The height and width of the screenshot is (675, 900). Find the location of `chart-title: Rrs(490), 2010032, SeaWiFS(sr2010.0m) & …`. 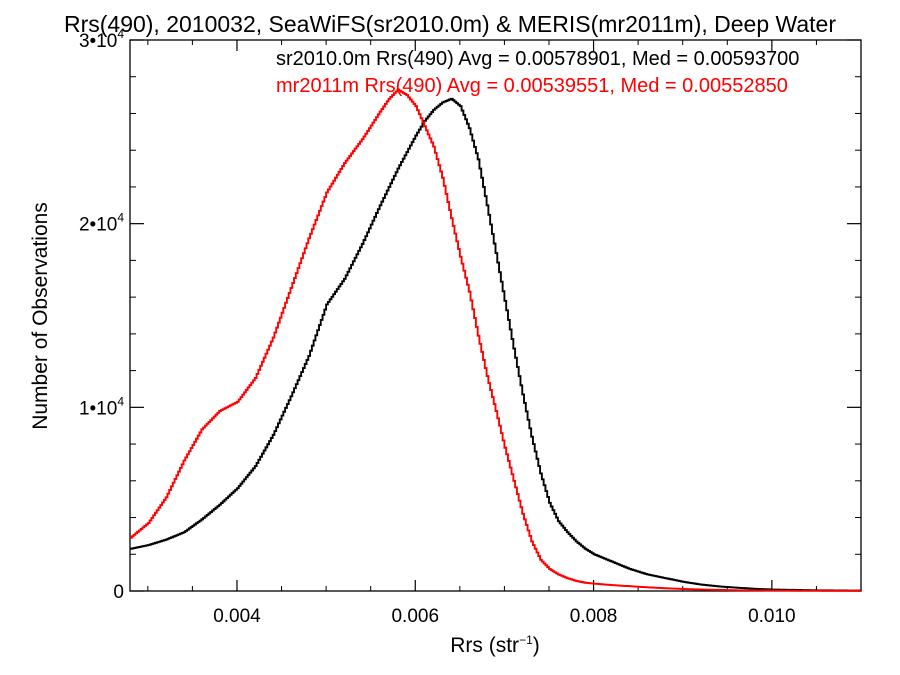

chart-title: Rrs(490), 2010032, SeaWiFS(sr2010.0m) & … is located at coordinates (450, 24).